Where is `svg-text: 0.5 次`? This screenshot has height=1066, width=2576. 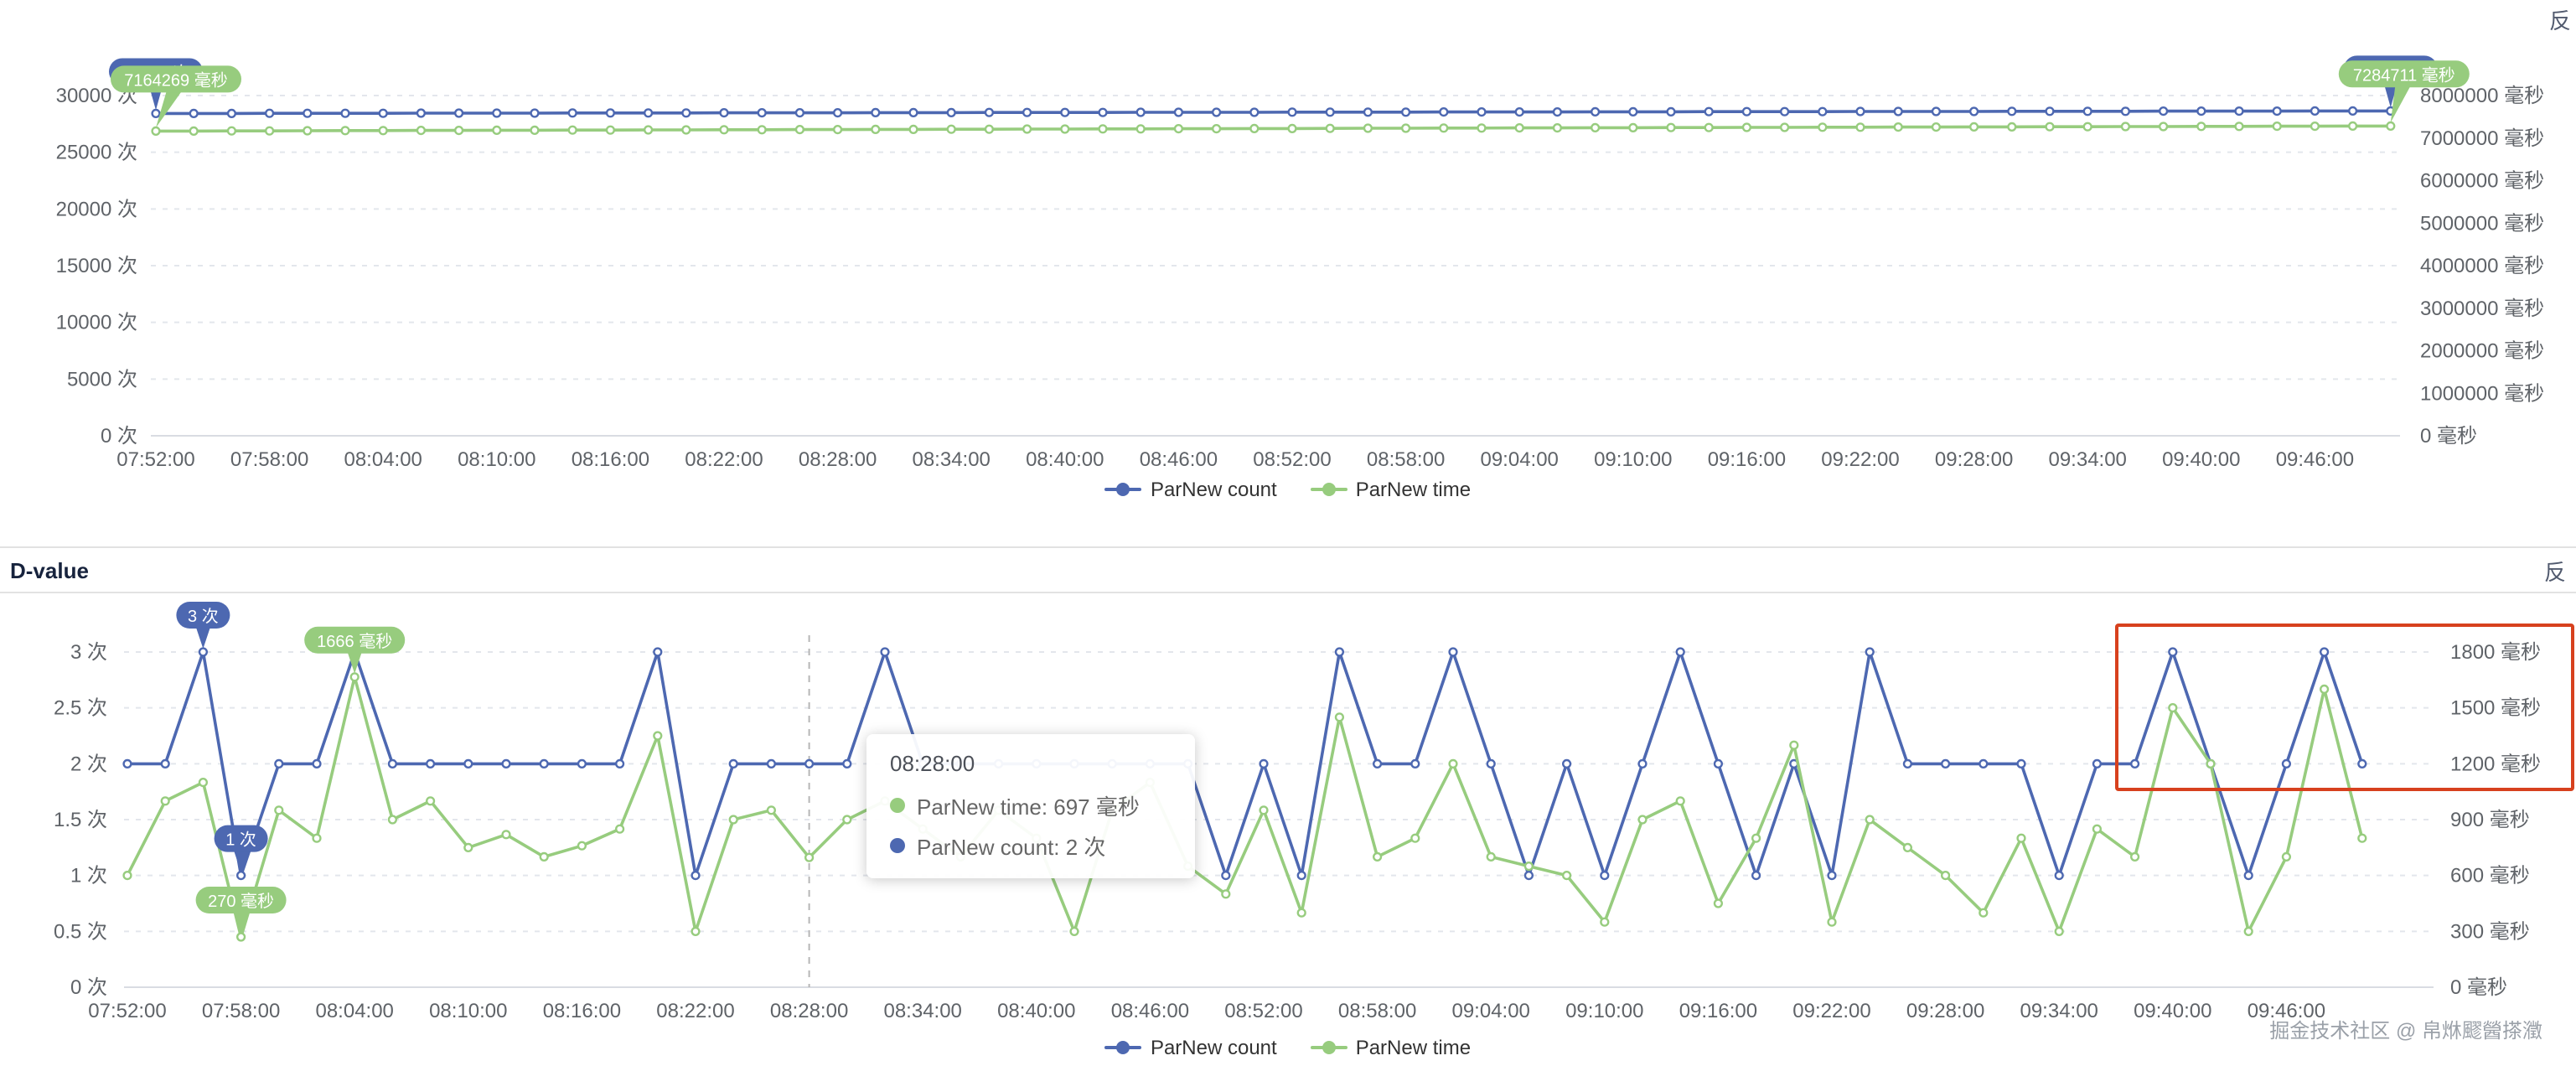
svg-text: 0.5 次 is located at coordinates (80, 931).